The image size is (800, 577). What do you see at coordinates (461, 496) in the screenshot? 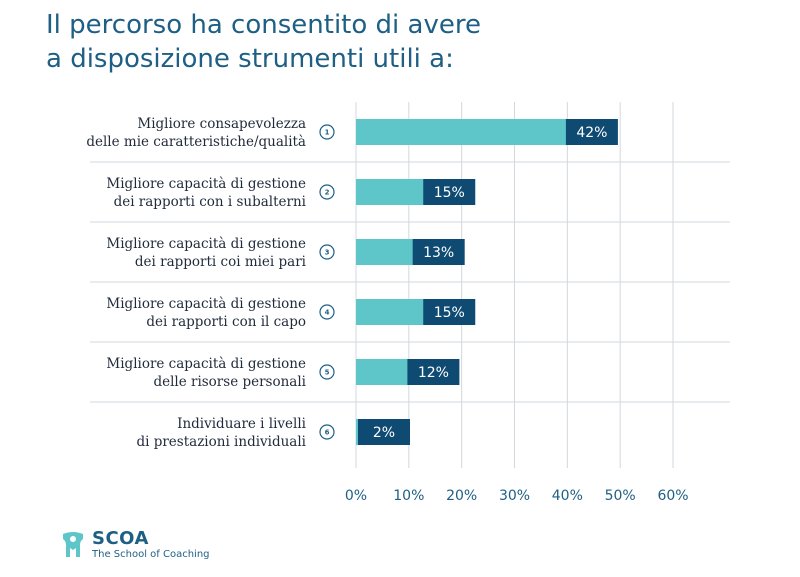
I see `x-tick-label: 20%` at bounding box center [461, 496].